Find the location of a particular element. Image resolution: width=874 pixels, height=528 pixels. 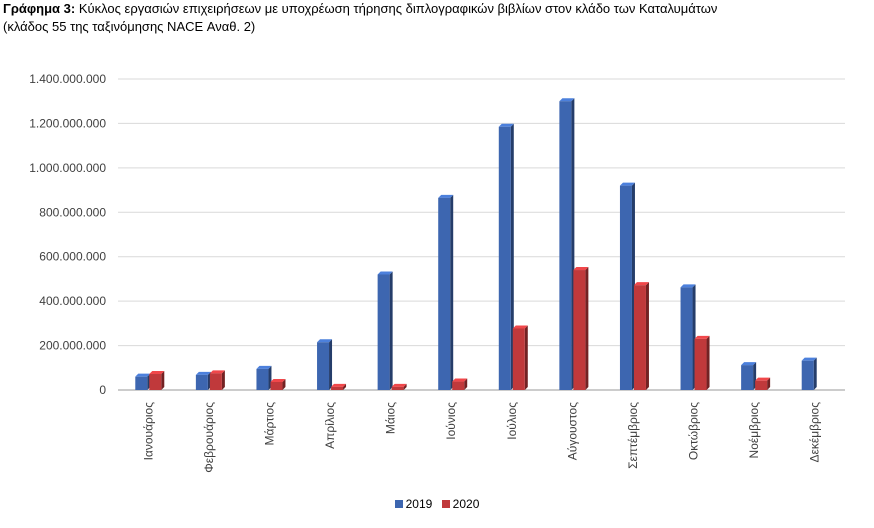

x-tick-label: Μάιος is located at coordinates (391, 418).